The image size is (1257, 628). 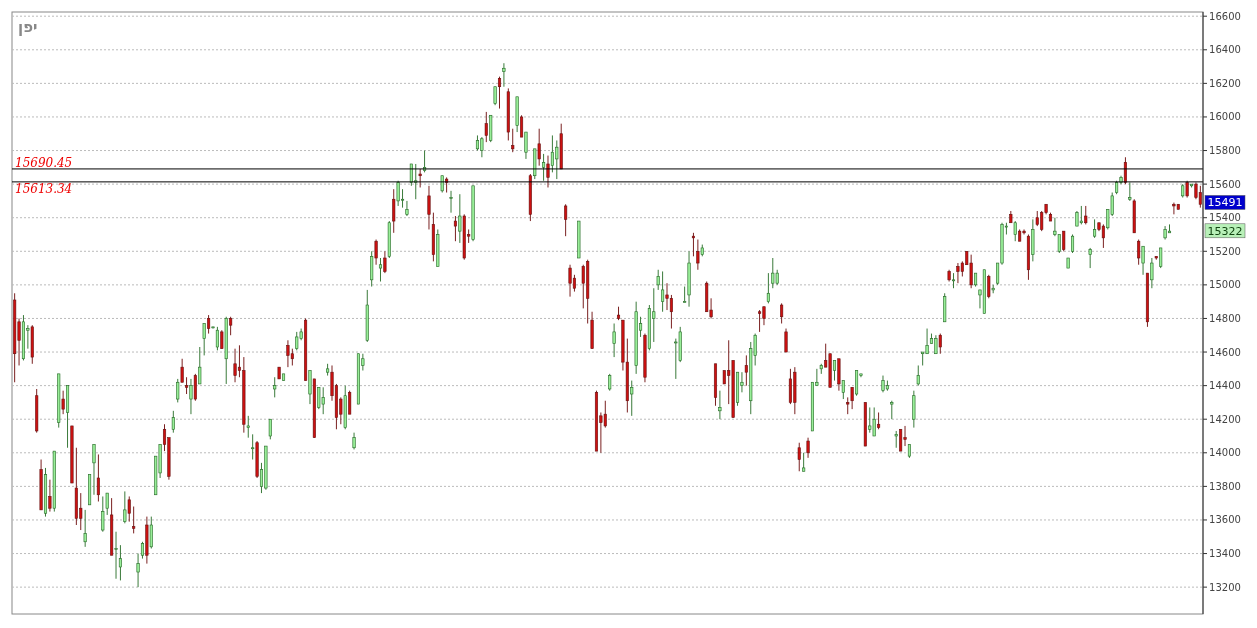 I want to click on y-tick-label: 13400, so click(x=1225, y=554).